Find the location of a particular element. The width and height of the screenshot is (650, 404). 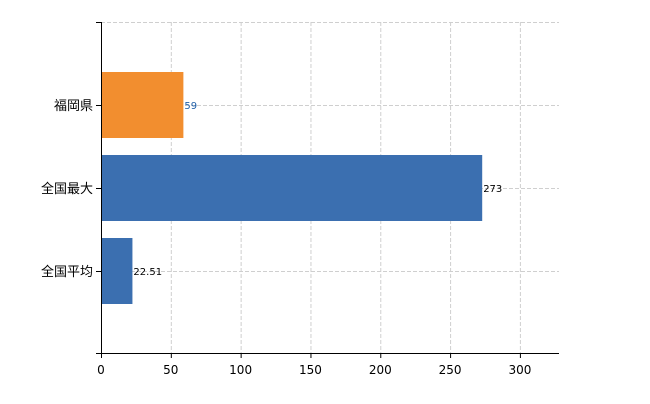

x-tick-label: 50 is located at coordinates (170, 370).